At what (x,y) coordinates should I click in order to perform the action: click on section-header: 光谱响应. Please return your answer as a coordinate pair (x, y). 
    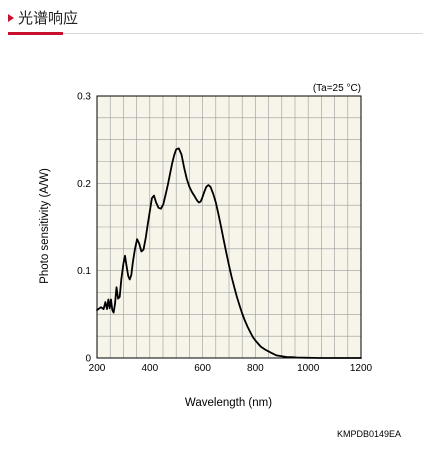
    Looking at the image, I should click on (215, 18).